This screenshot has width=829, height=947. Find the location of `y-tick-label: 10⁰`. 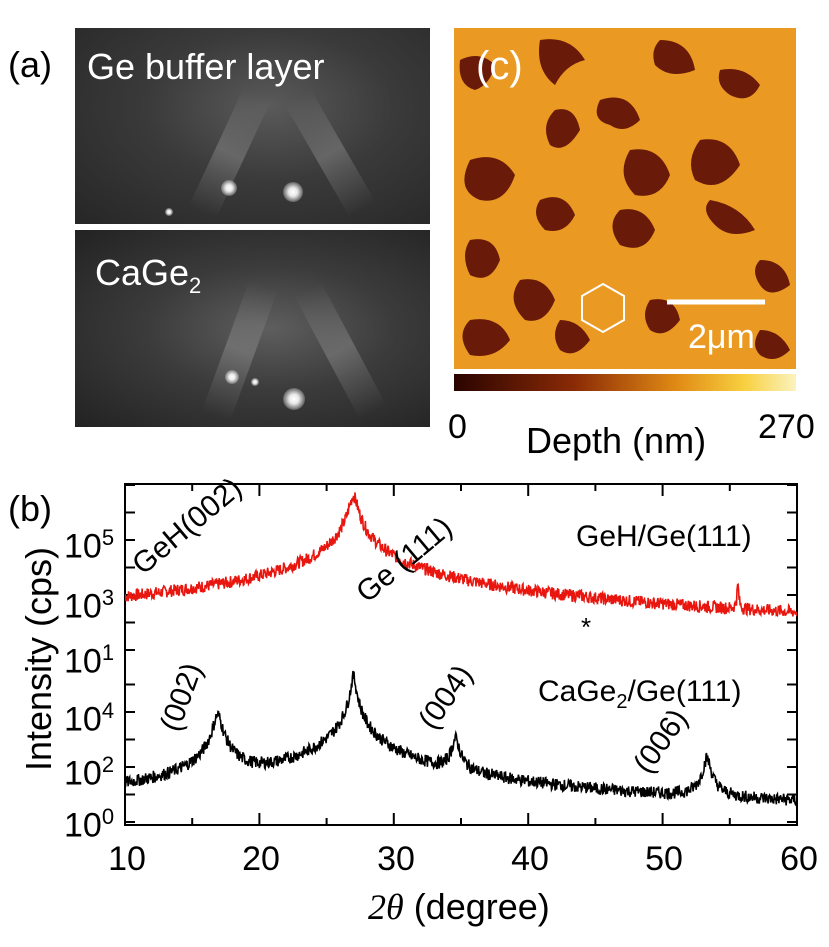

y-tick-label: 10⁰ is located at coordinates (89, 824).